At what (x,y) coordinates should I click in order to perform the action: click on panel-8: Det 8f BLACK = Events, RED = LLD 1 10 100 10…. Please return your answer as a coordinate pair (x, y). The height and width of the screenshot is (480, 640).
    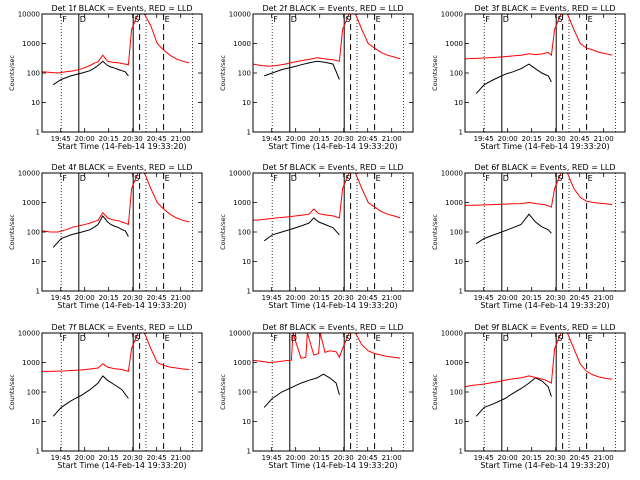
    Looking at the image, I should click on (316, 396).